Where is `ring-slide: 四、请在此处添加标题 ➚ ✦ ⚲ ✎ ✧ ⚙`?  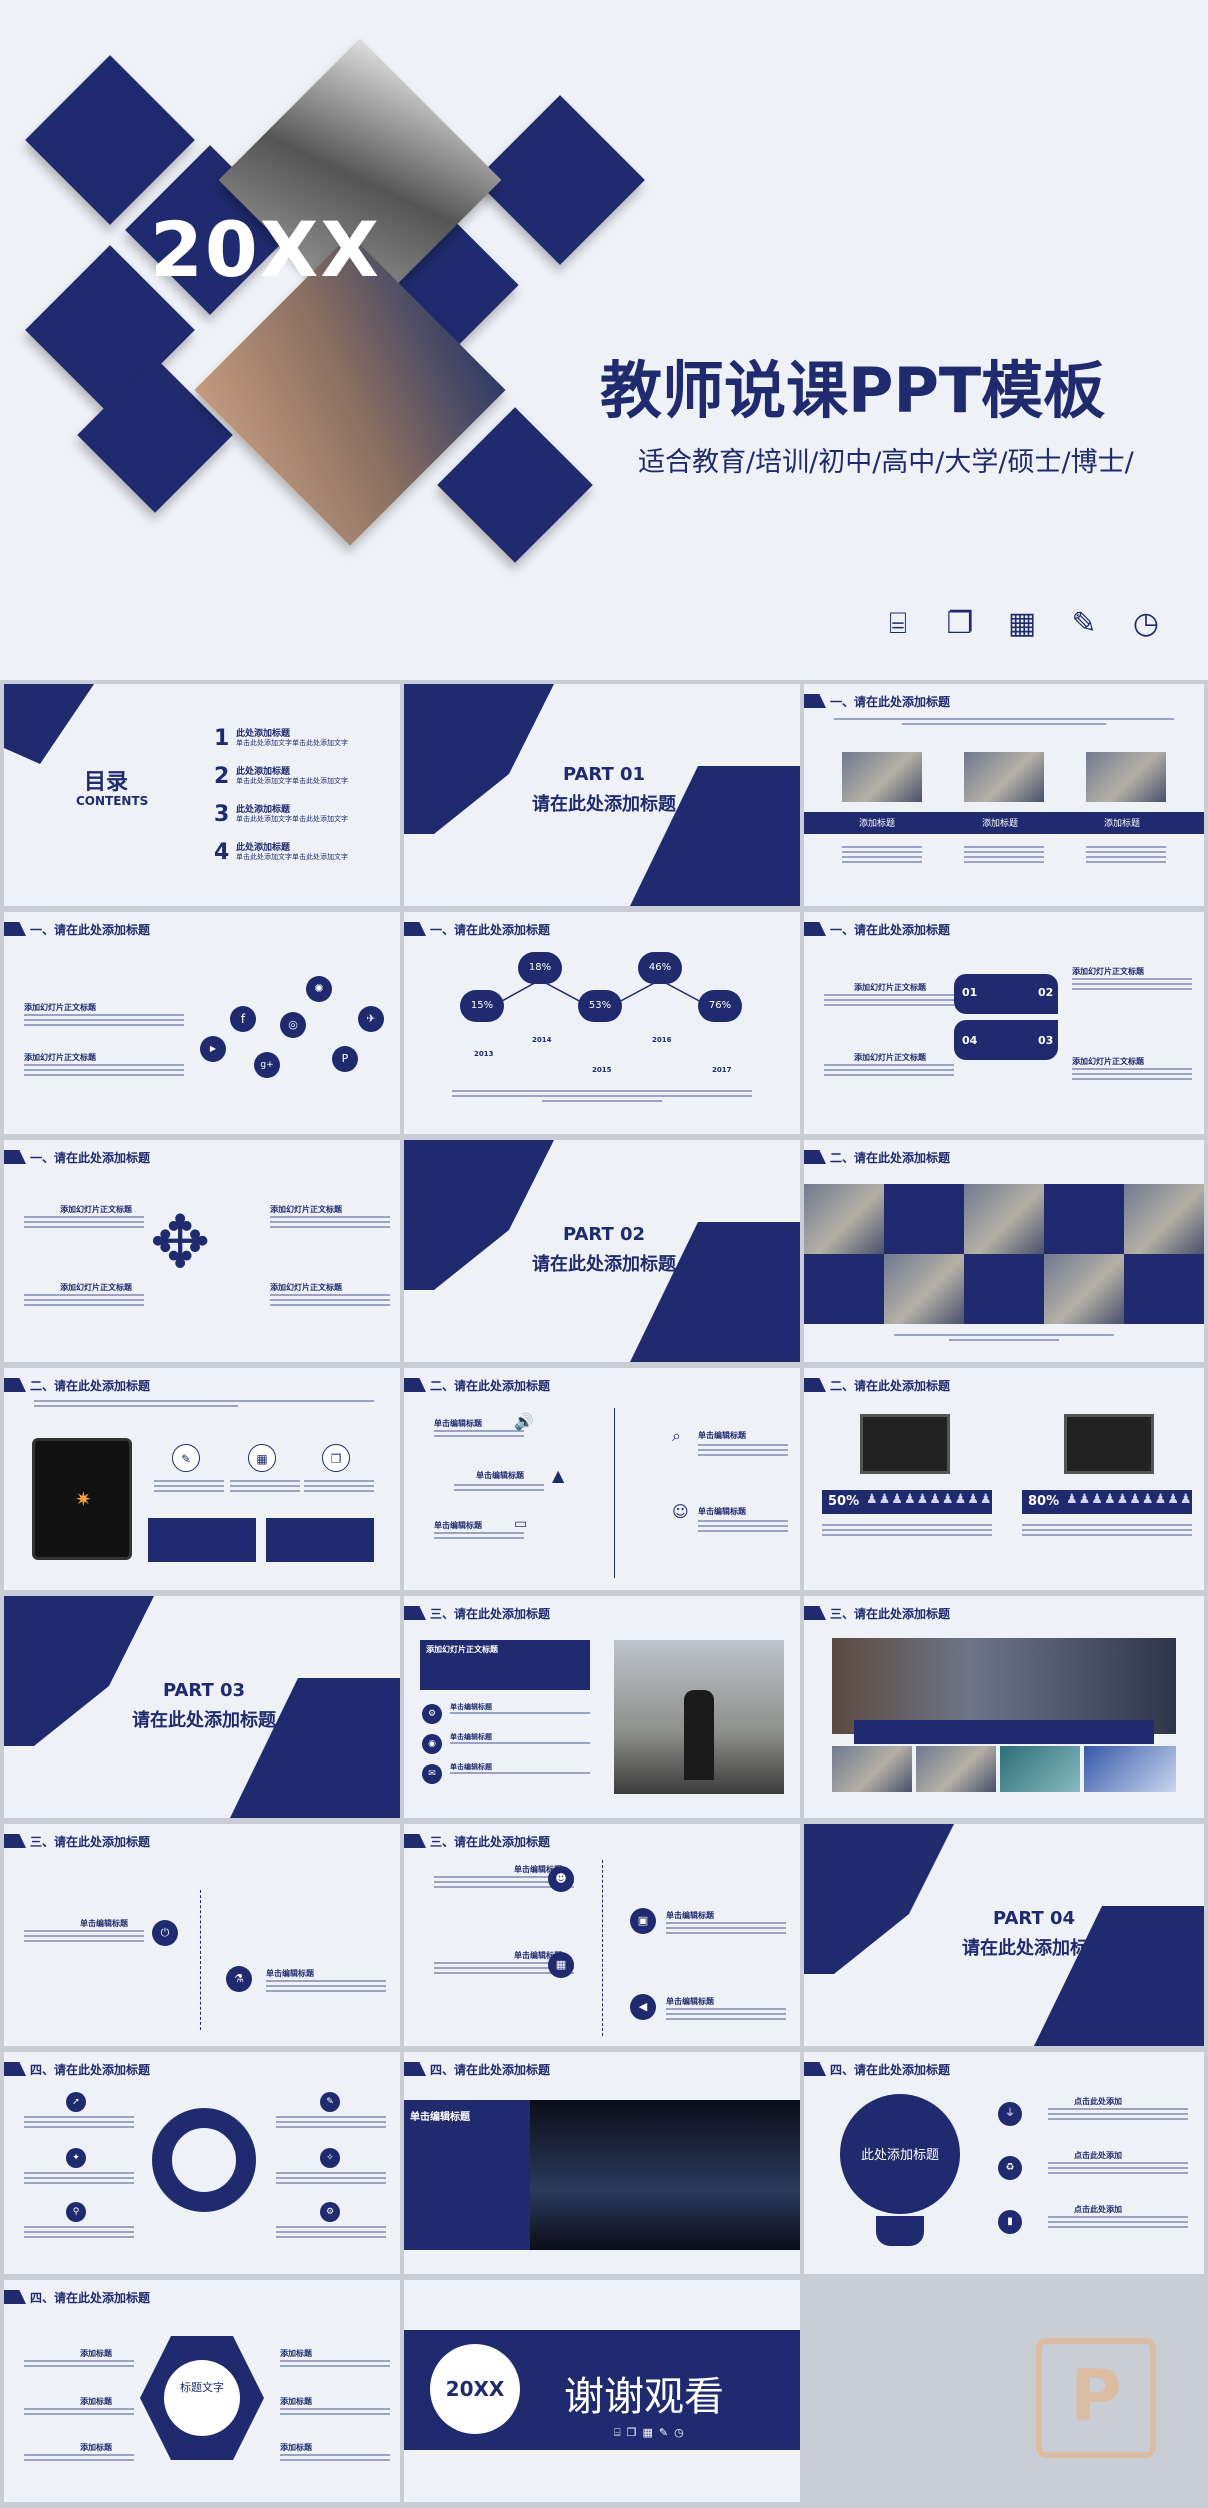 ring-slide: 四、请在此处添加标题 ➚ ✦ ⚲ ✎ ✧ ⚙ is located at coordinates (202, 2163).